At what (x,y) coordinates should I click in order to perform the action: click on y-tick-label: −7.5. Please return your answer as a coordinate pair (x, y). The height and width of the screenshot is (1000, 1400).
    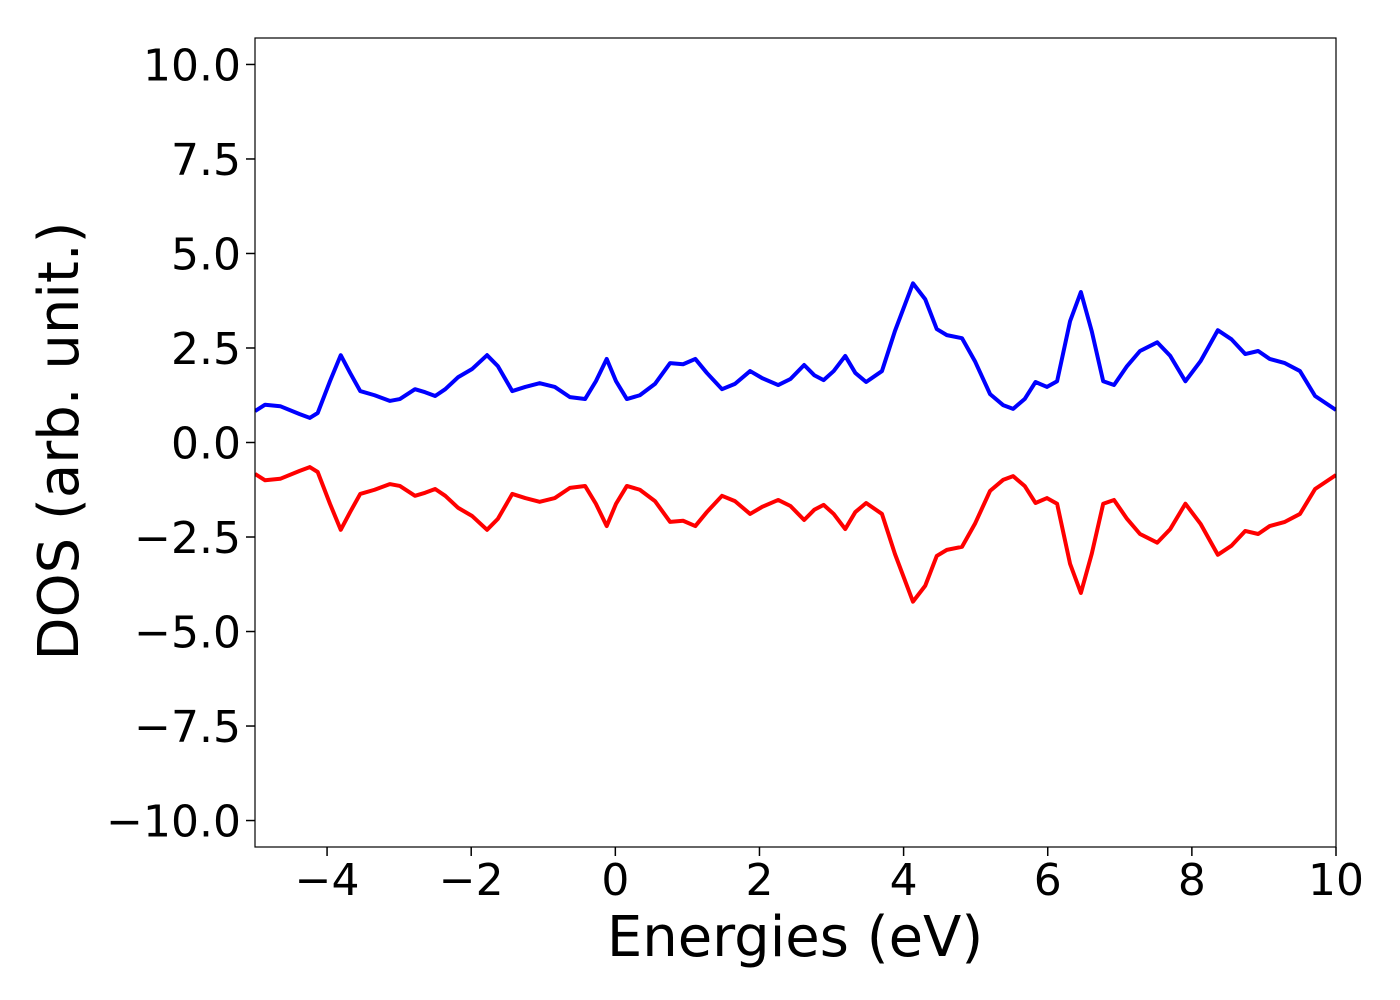
    Looking at the image, I should click on (187, 727).